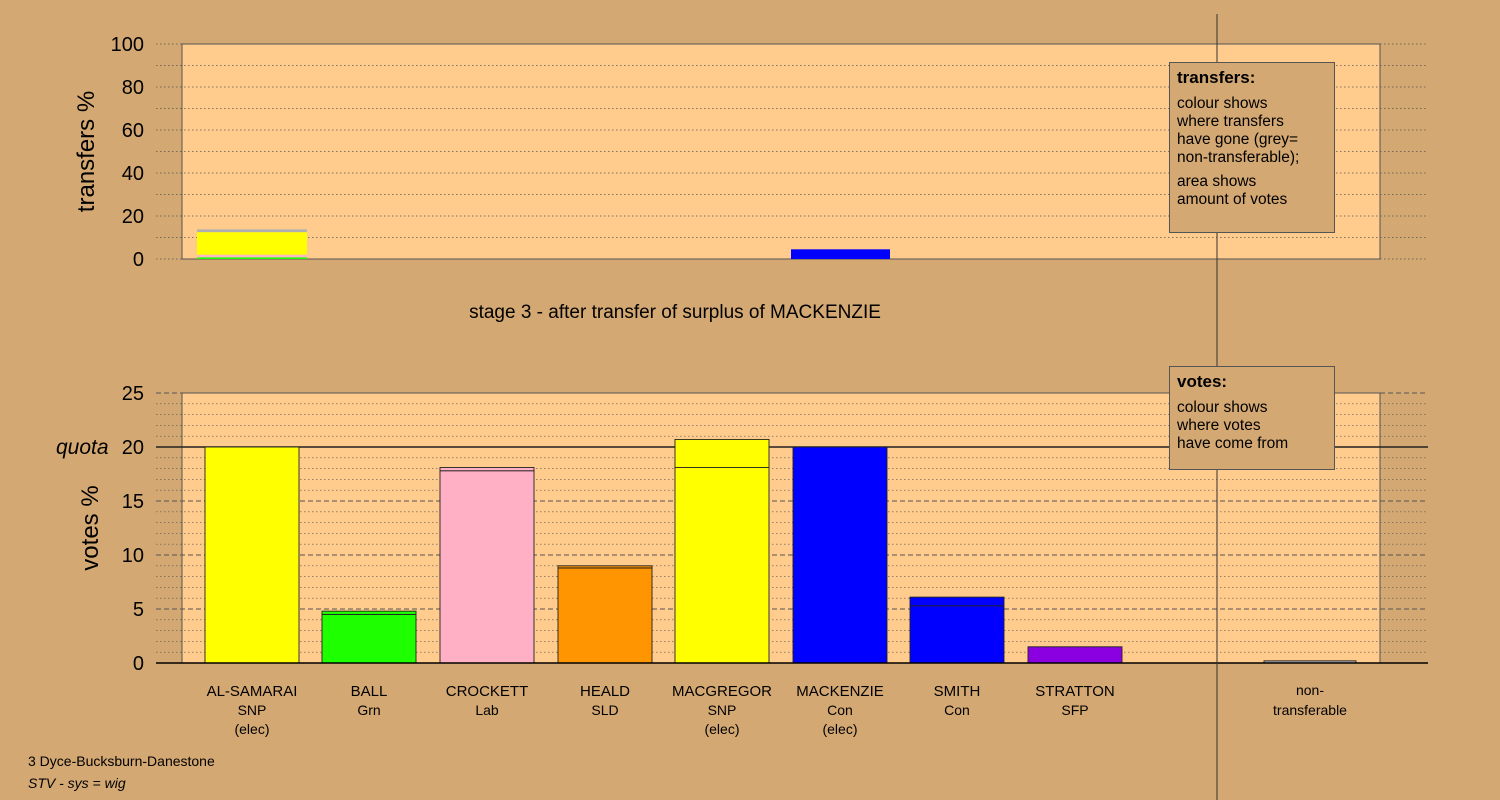  Describe the element at coordinates (1238, 139) in the screenshot. I see `transfers-legend-line: have gone (grey=` at that location.